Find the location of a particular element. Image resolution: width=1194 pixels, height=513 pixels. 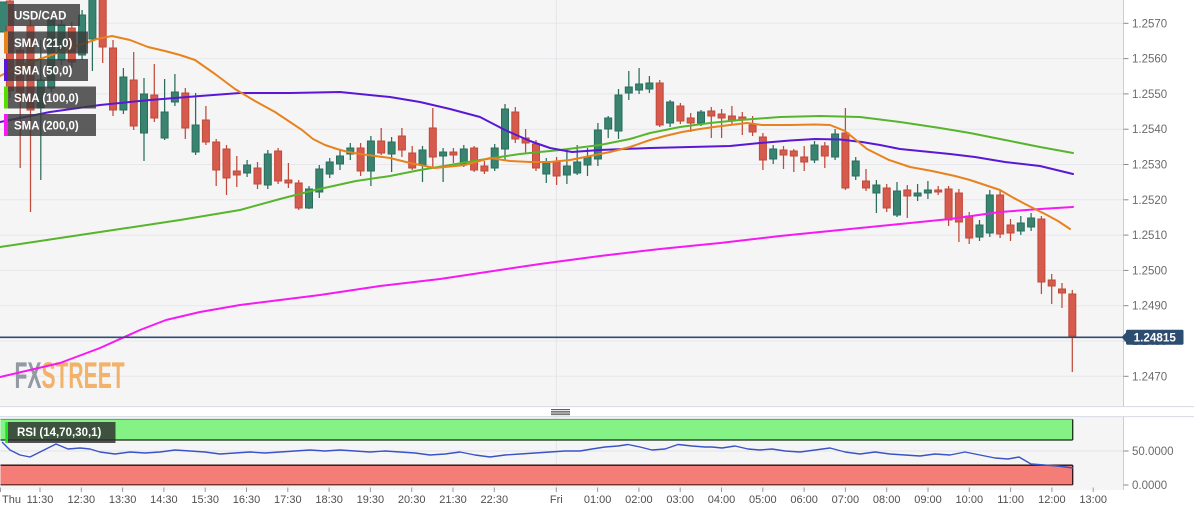

svg-text: 1.2530 is located at coordinates (1149, 166).